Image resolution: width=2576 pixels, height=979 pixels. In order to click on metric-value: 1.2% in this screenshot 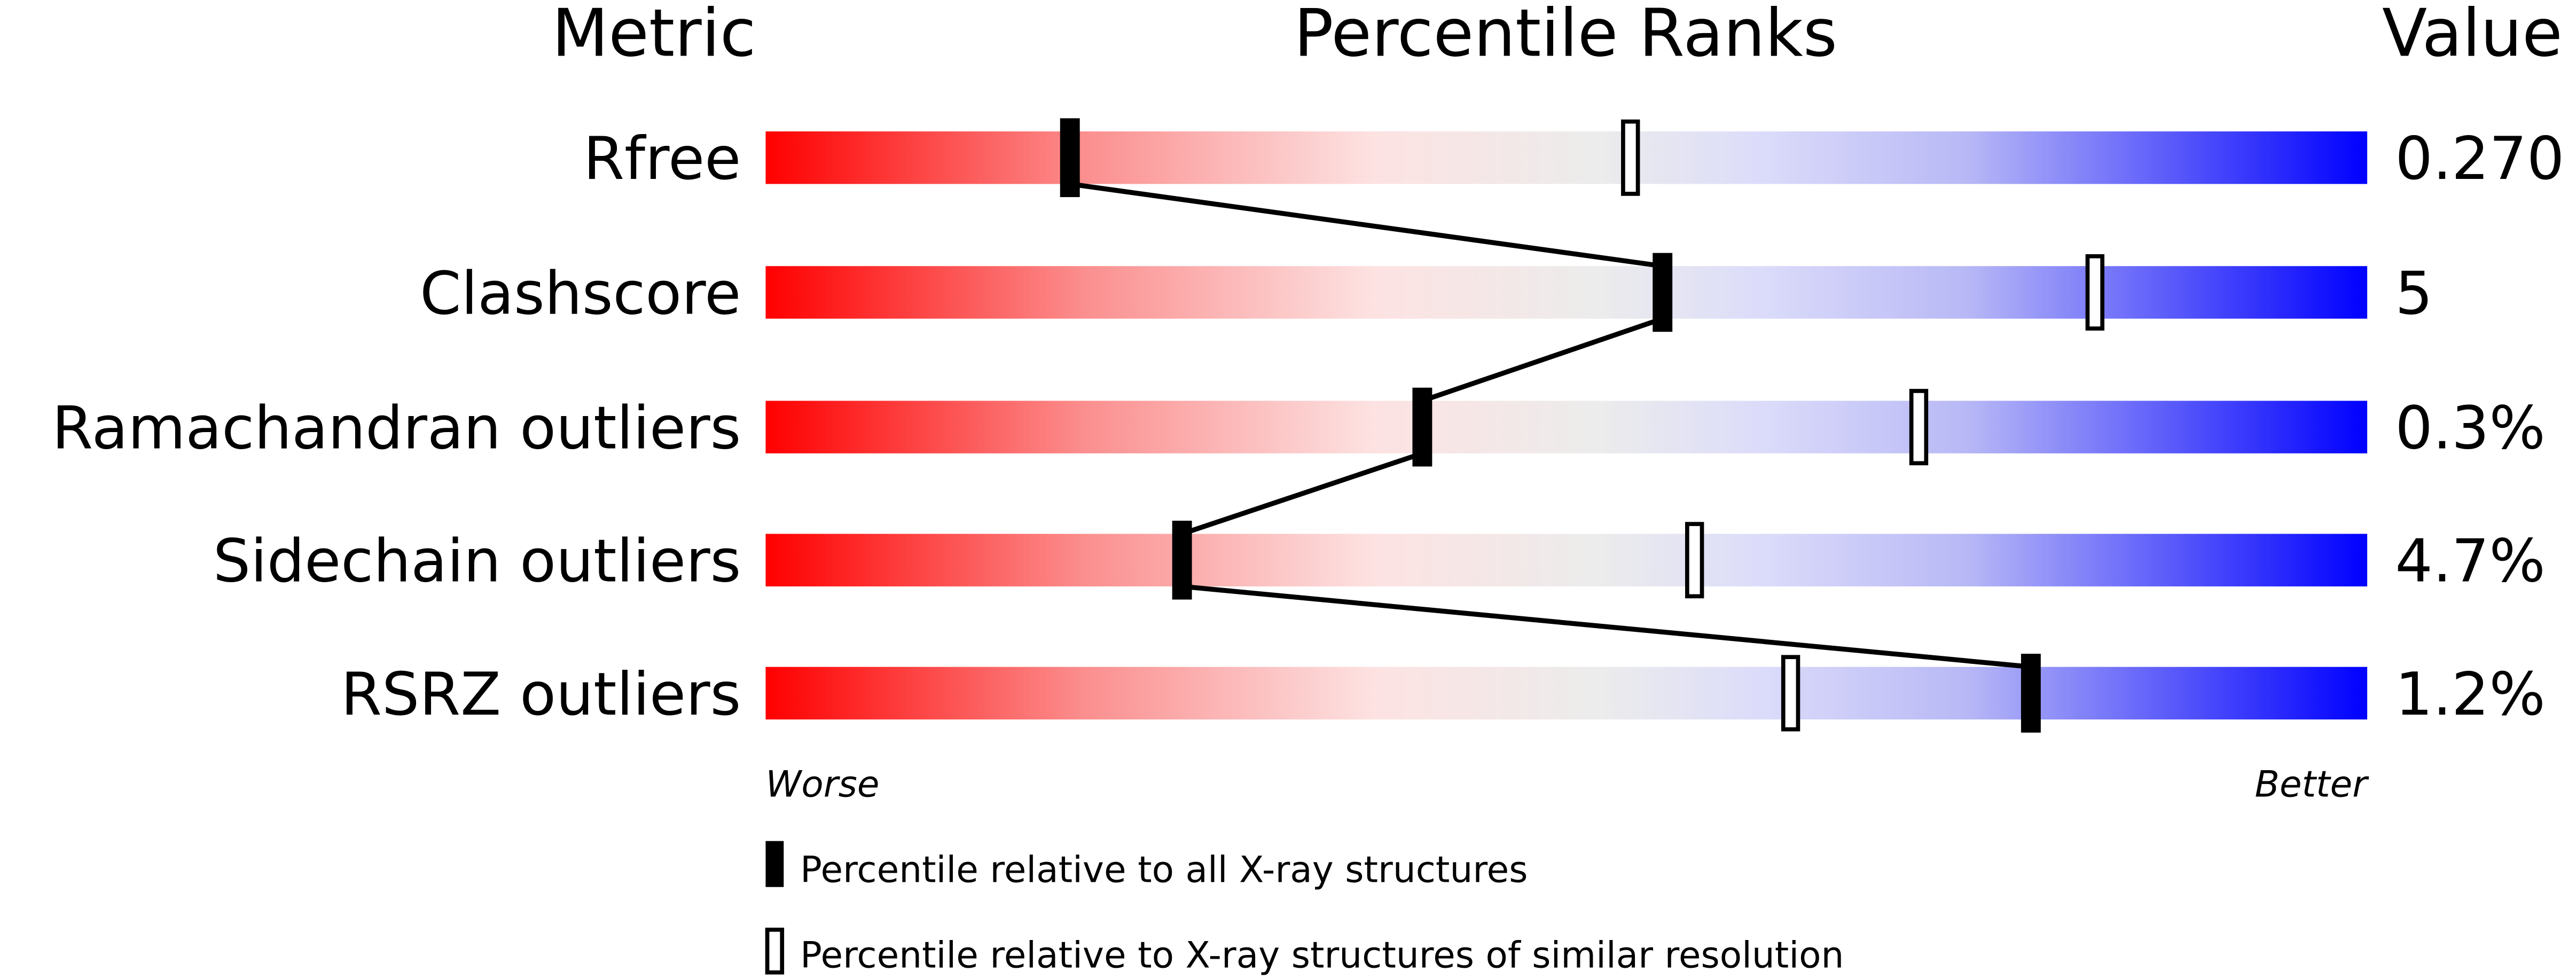, I will do `click(2470, 694)`.